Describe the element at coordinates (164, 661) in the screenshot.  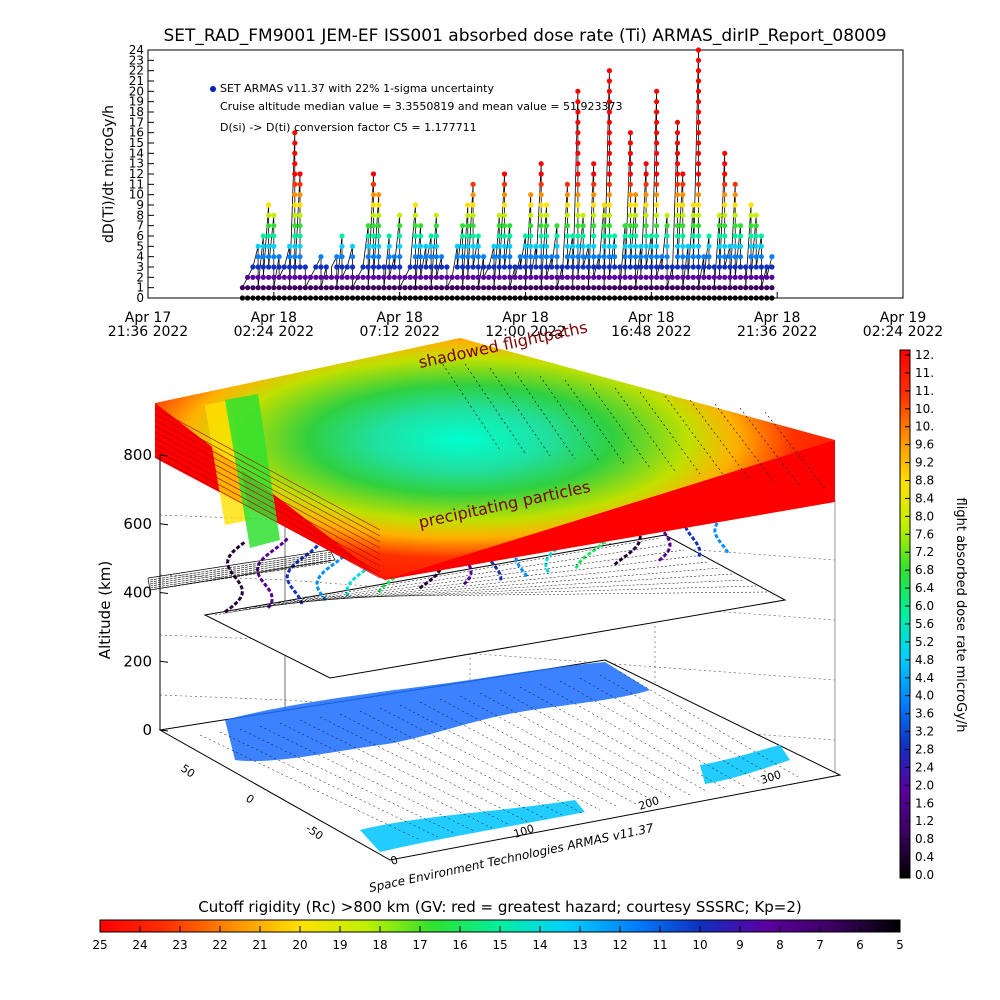
I see `altitude-tick-mark` at that location.